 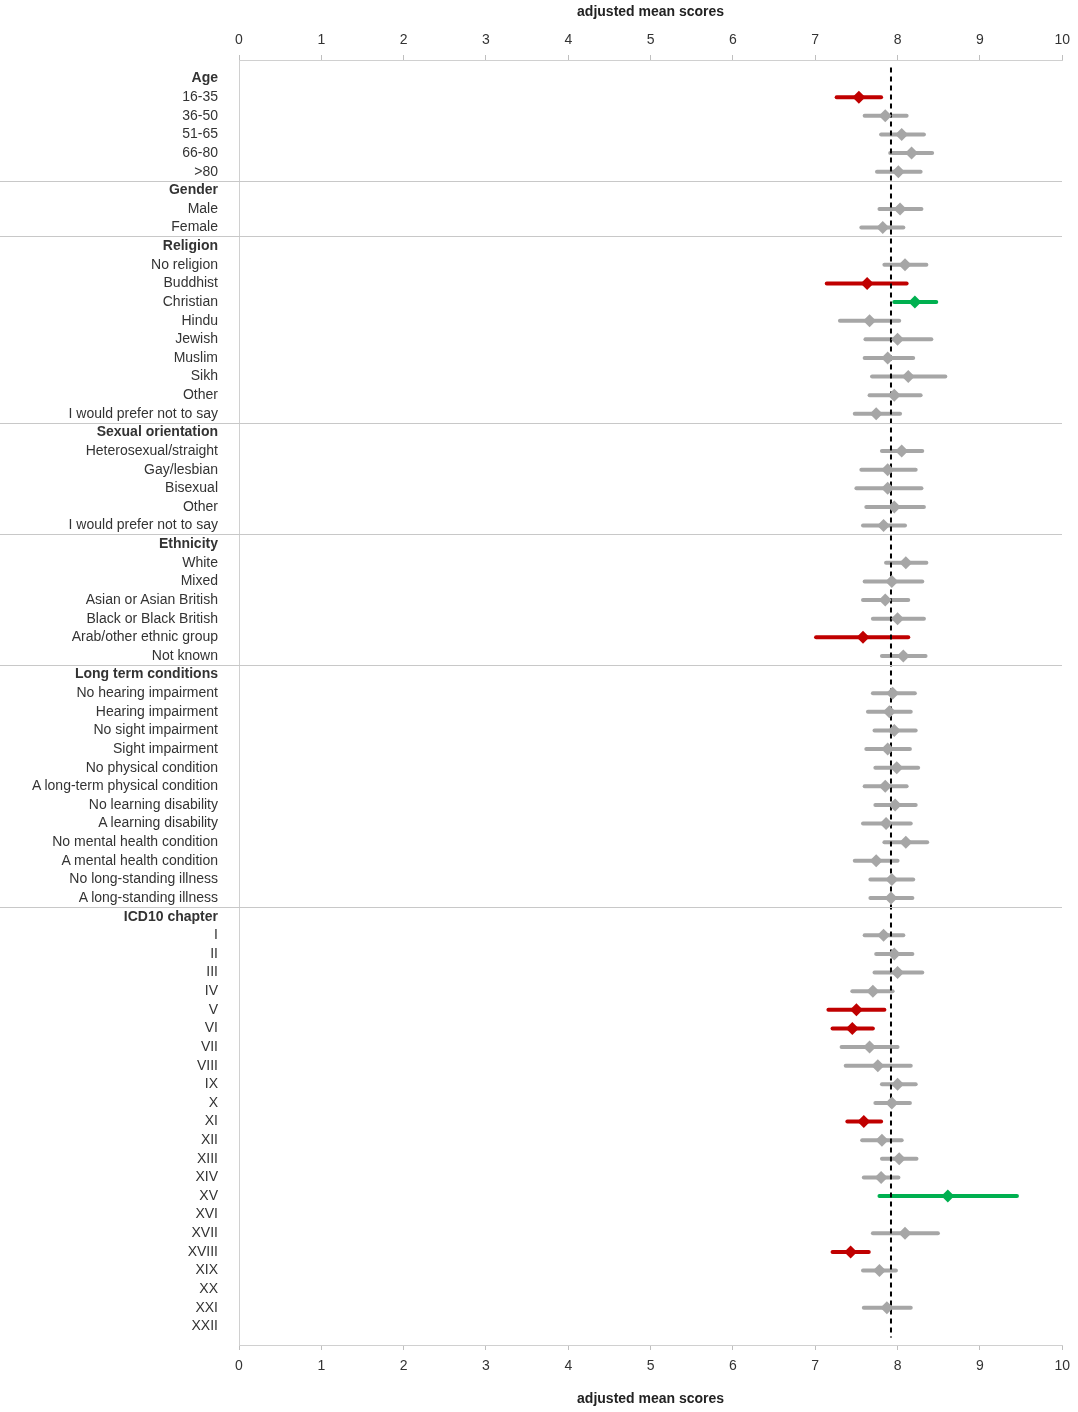 What do you see at coordinates (135, 841) in the screenshot?
I see `y-tick-label: No mental health condition` at bounding box center [135, 841].